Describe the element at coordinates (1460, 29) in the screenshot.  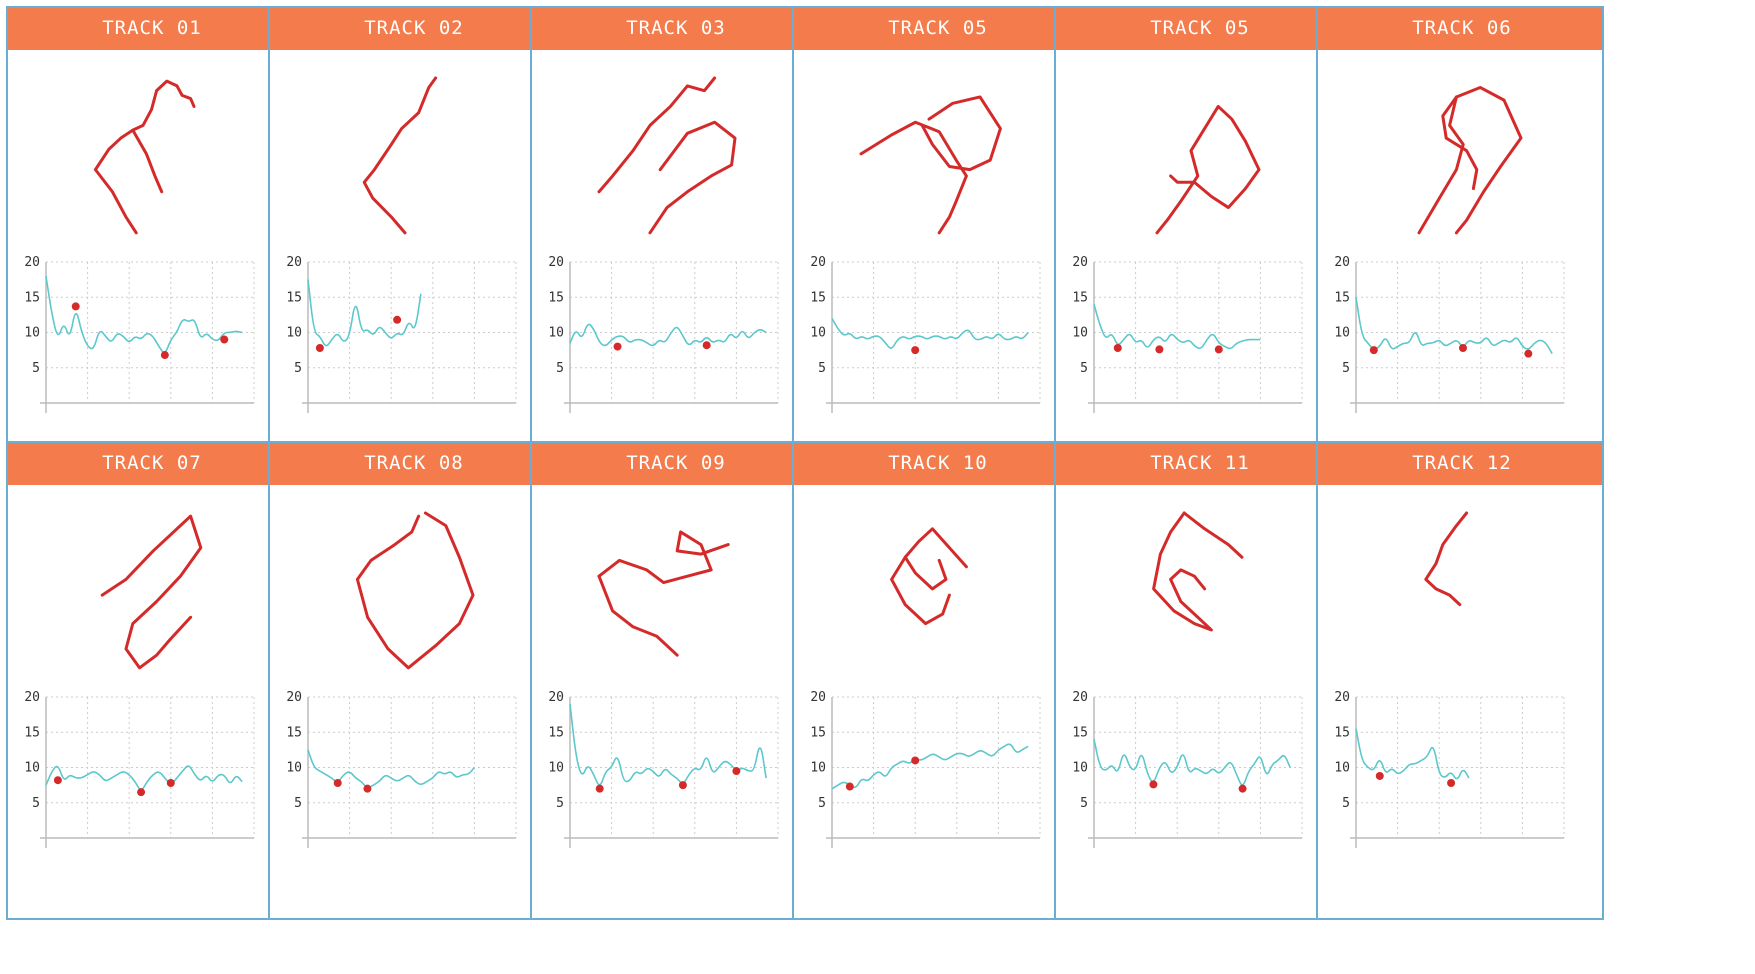
I see `track-title: TRACK 06` at that location.